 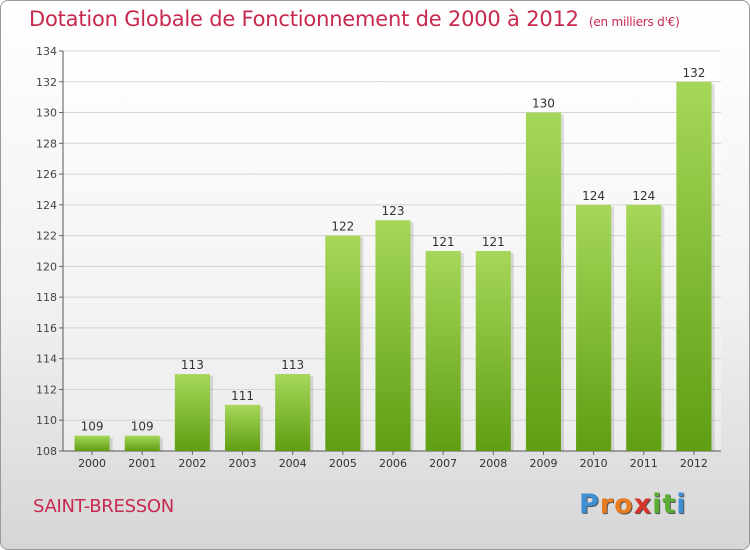 What do you see at coordinates (634, 22) in the screenshot?
I see `chart-unit: (en milliers d'€)` at bounding box center [634, 22].